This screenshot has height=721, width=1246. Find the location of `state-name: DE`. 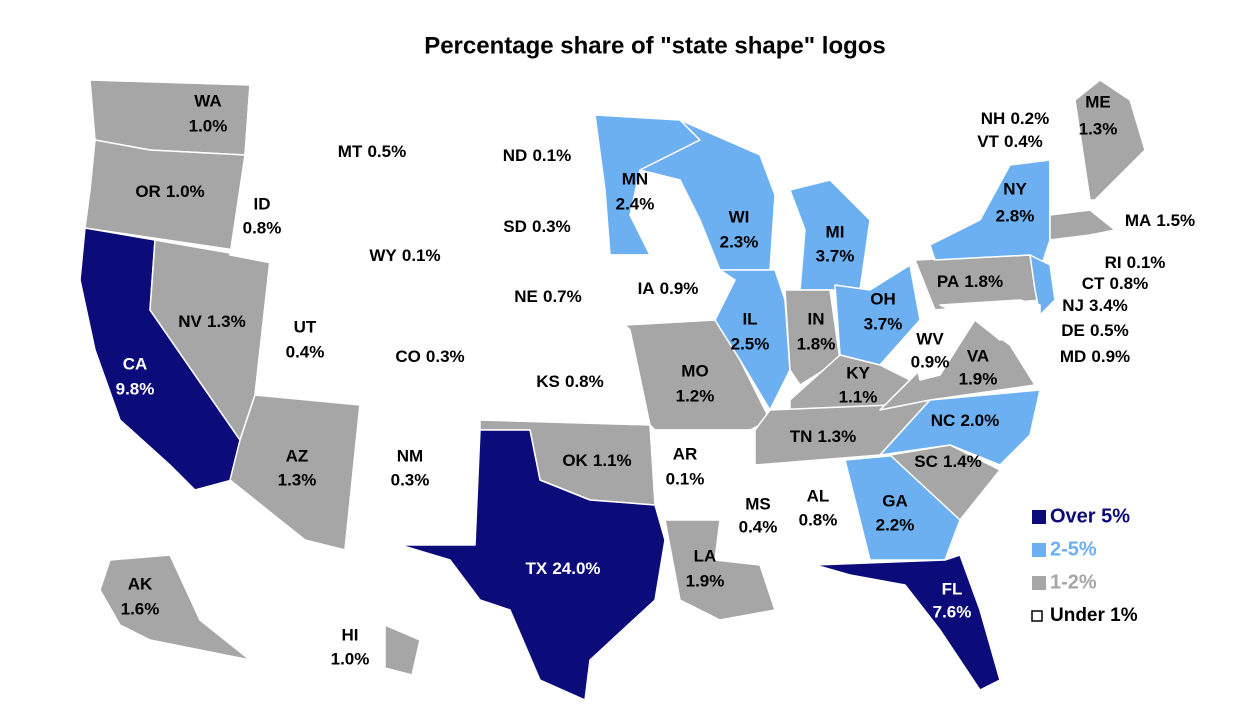

state-name: DE is located at coordinates (1073, 330).